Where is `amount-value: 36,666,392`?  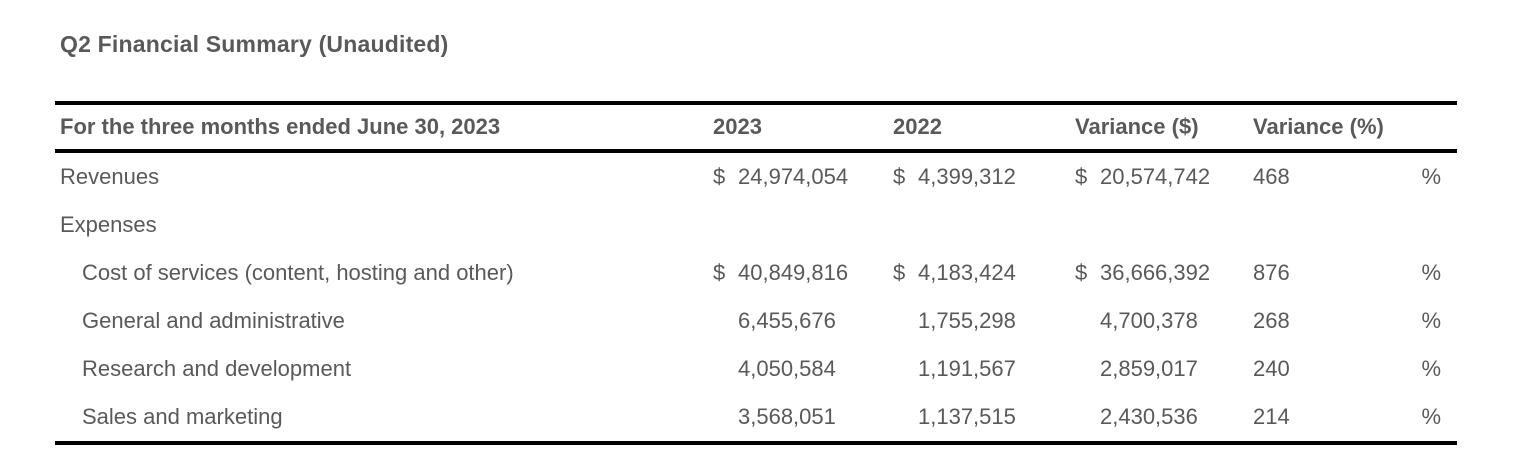
amount-value: 36,666,392 is located at coordinates (1155, 272).